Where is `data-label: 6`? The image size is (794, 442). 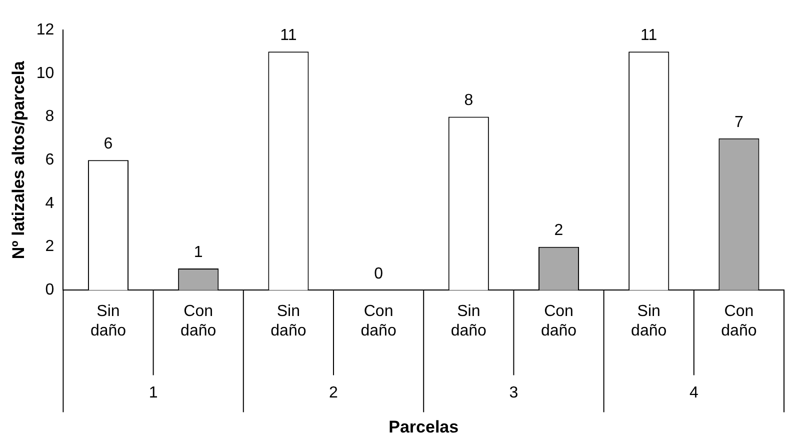 data-label: 6 is located at coordinates (108, 144).